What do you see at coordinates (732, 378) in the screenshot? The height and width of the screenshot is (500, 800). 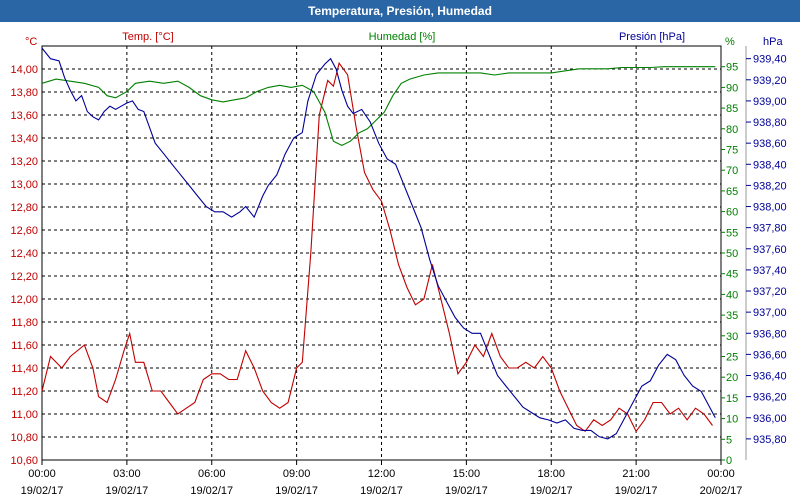 I see `hum-tick-label: 20` at bounding box center [732, 378].